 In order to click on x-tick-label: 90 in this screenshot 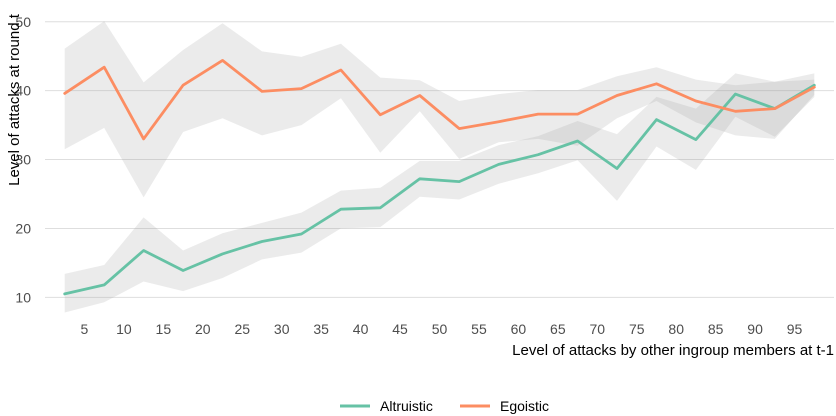, I will do `click(755, 329)`.